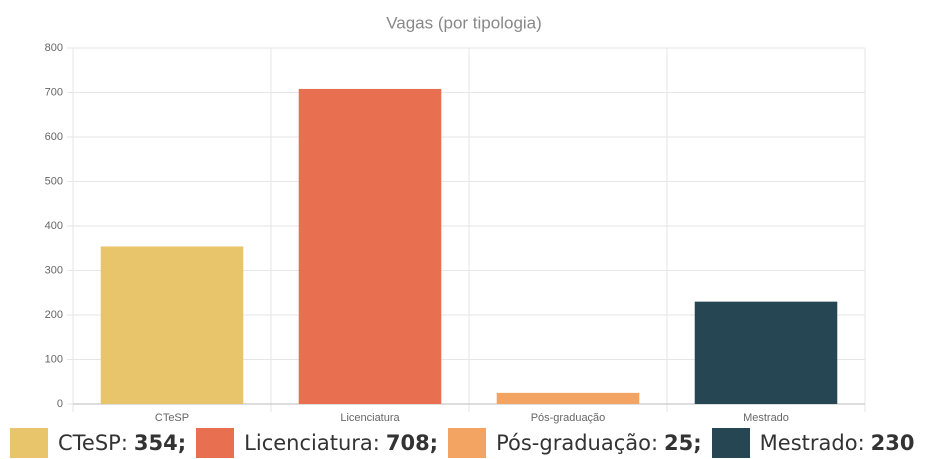  I want to click on x-tick-label: CTeSP, so click(172, 418).